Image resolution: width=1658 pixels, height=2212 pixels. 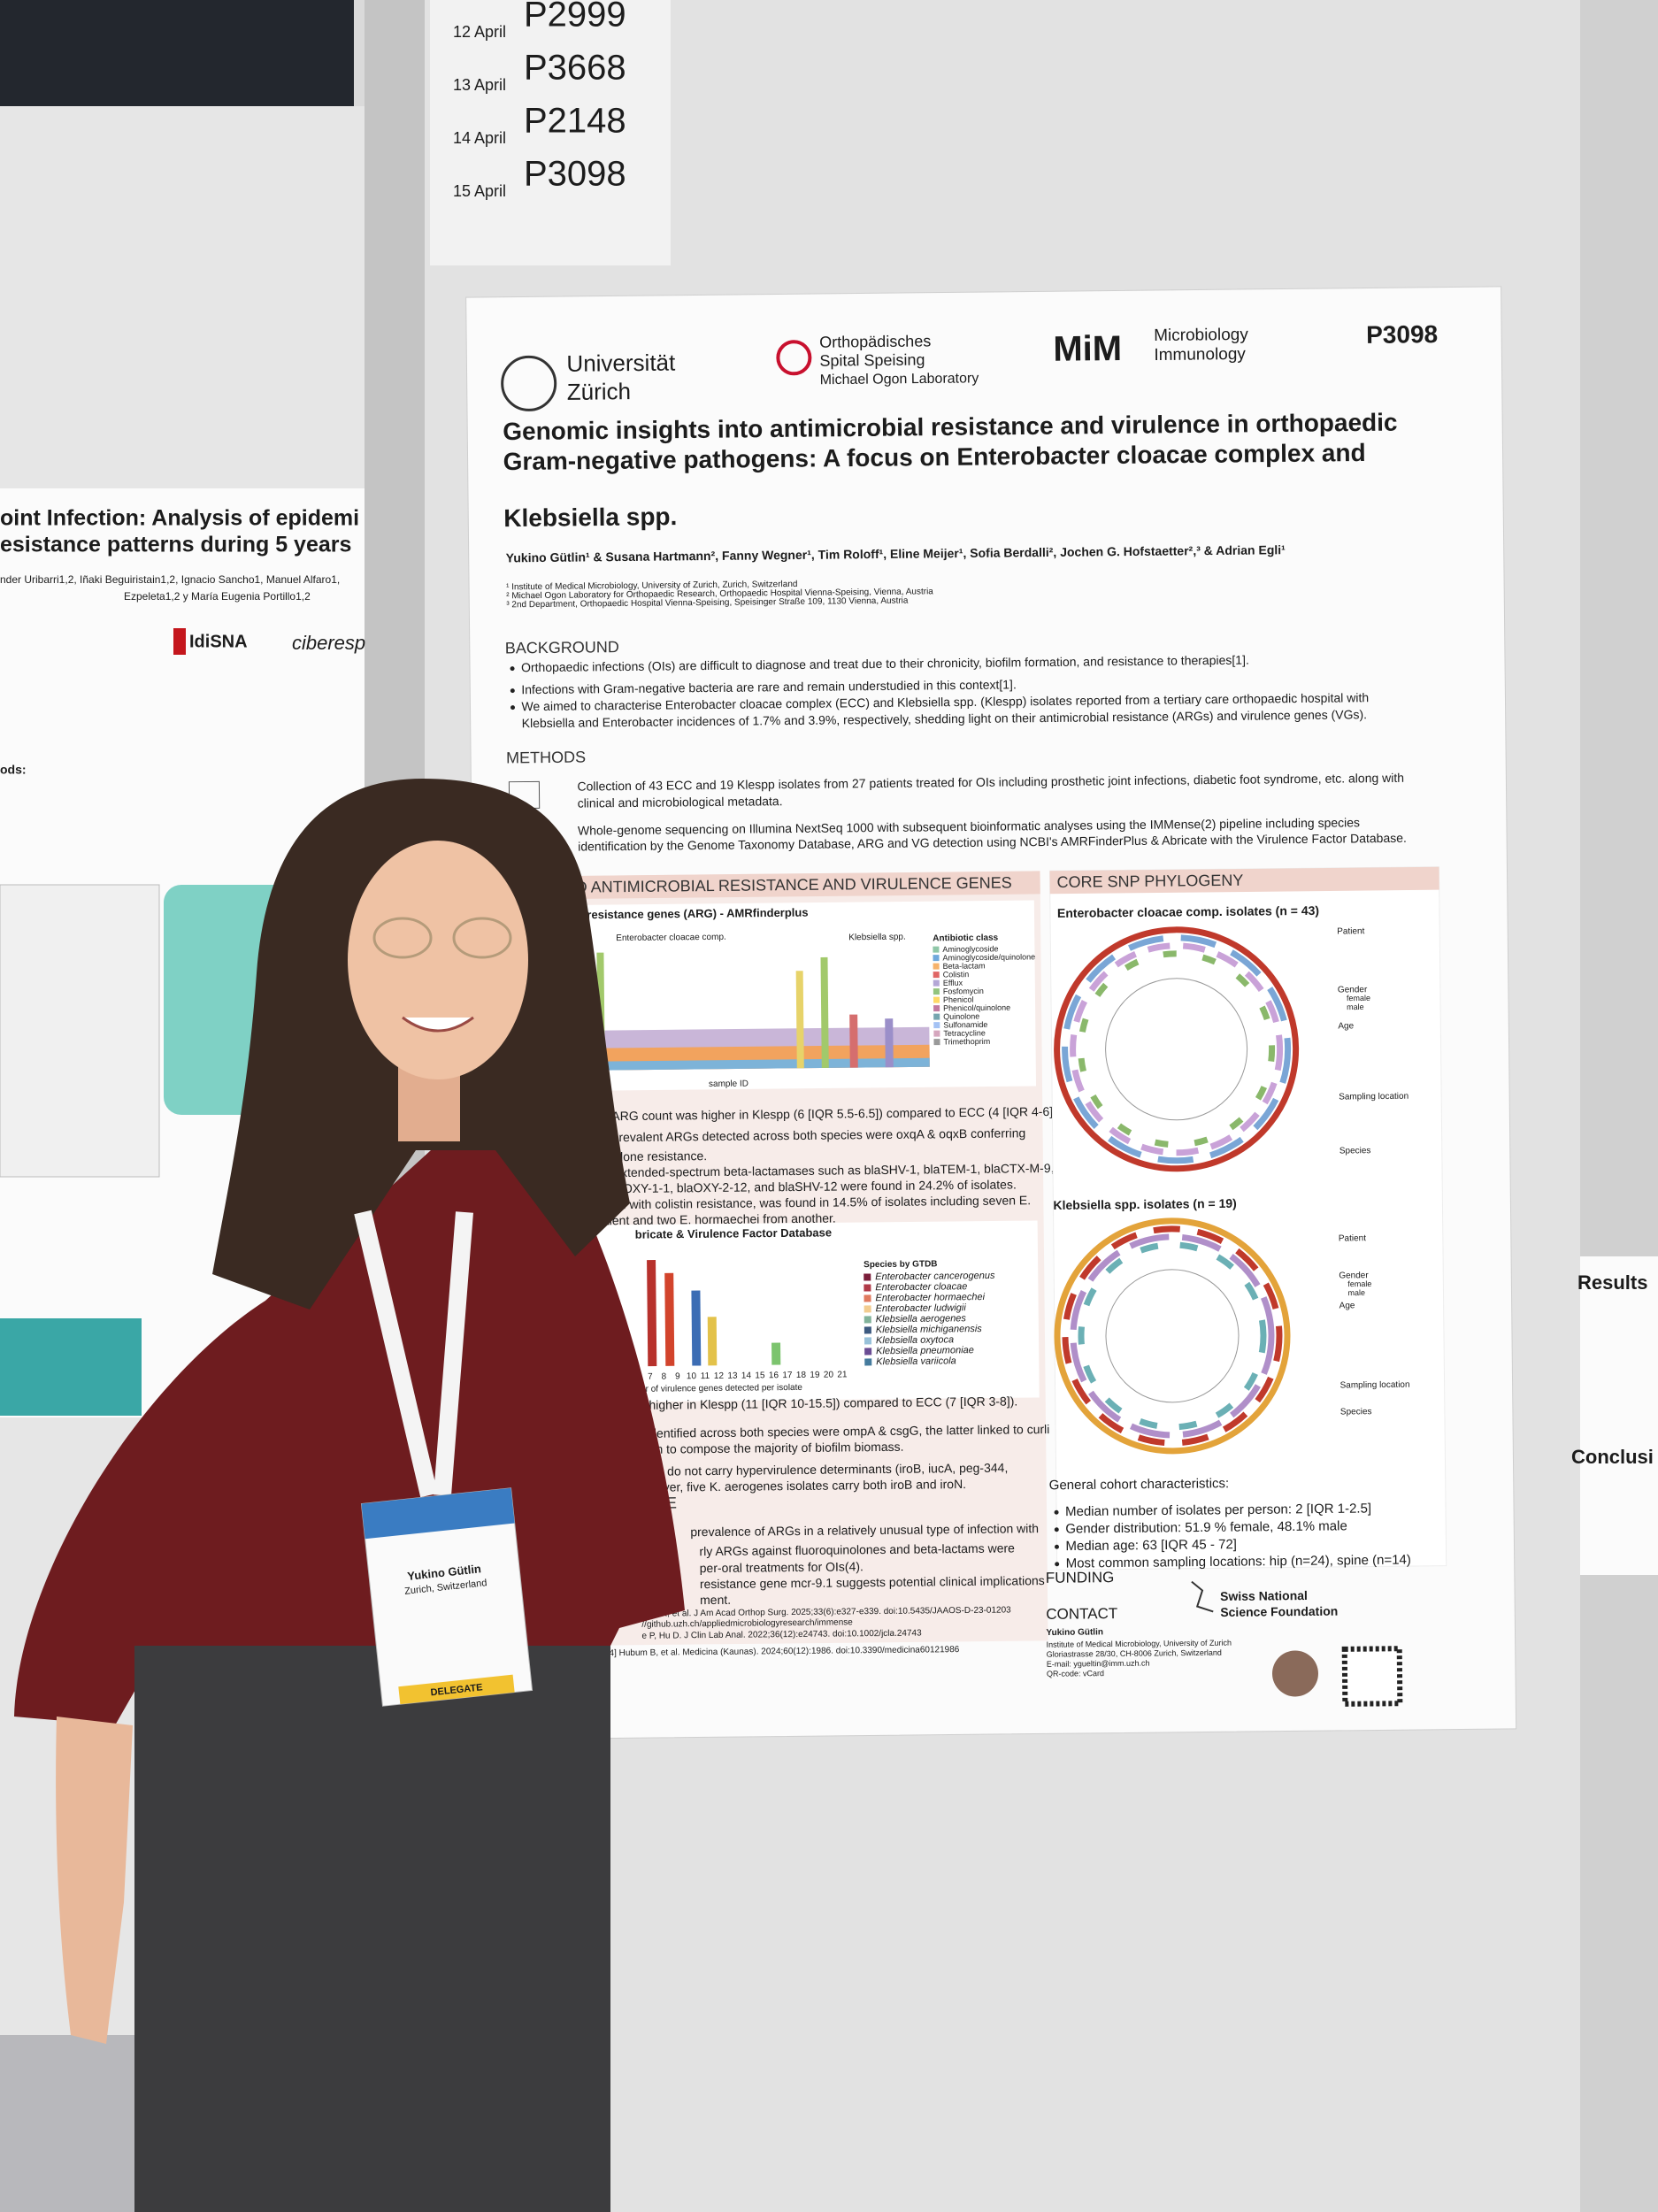 What do you see at coordinates (1375, 1386) in the screenshot?
I see `legend-label: Sampling location` at bounding box center [1375, 1386].